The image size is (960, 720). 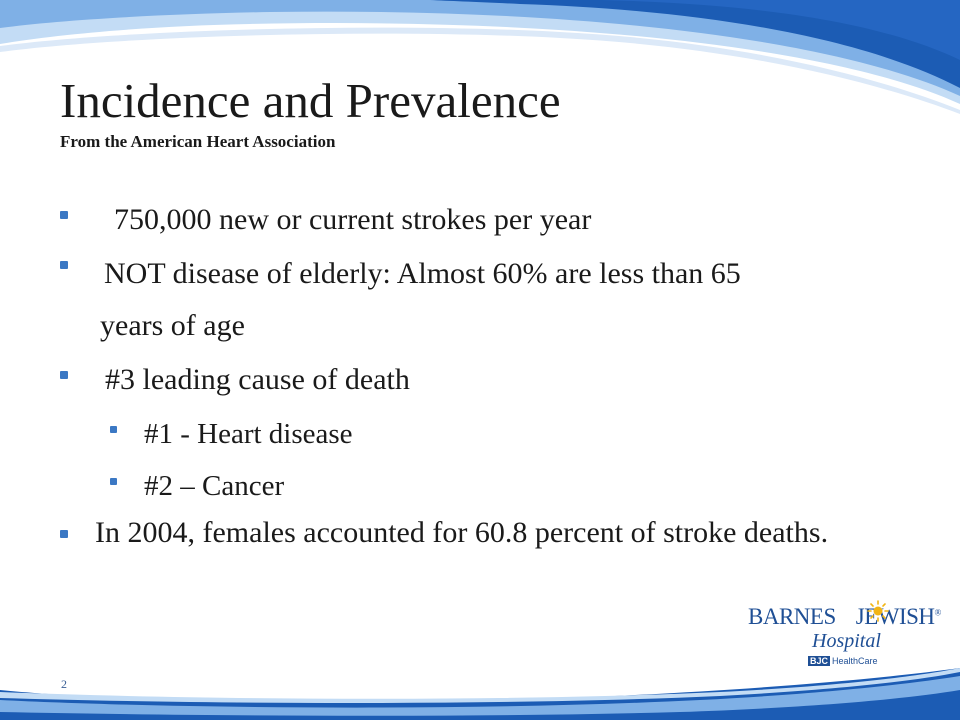 What do you see at coordinates (248, 434) in the screenshot?
I see `sub-bullet-text: #1 - Heart disease` at bounding box center [248, 434].